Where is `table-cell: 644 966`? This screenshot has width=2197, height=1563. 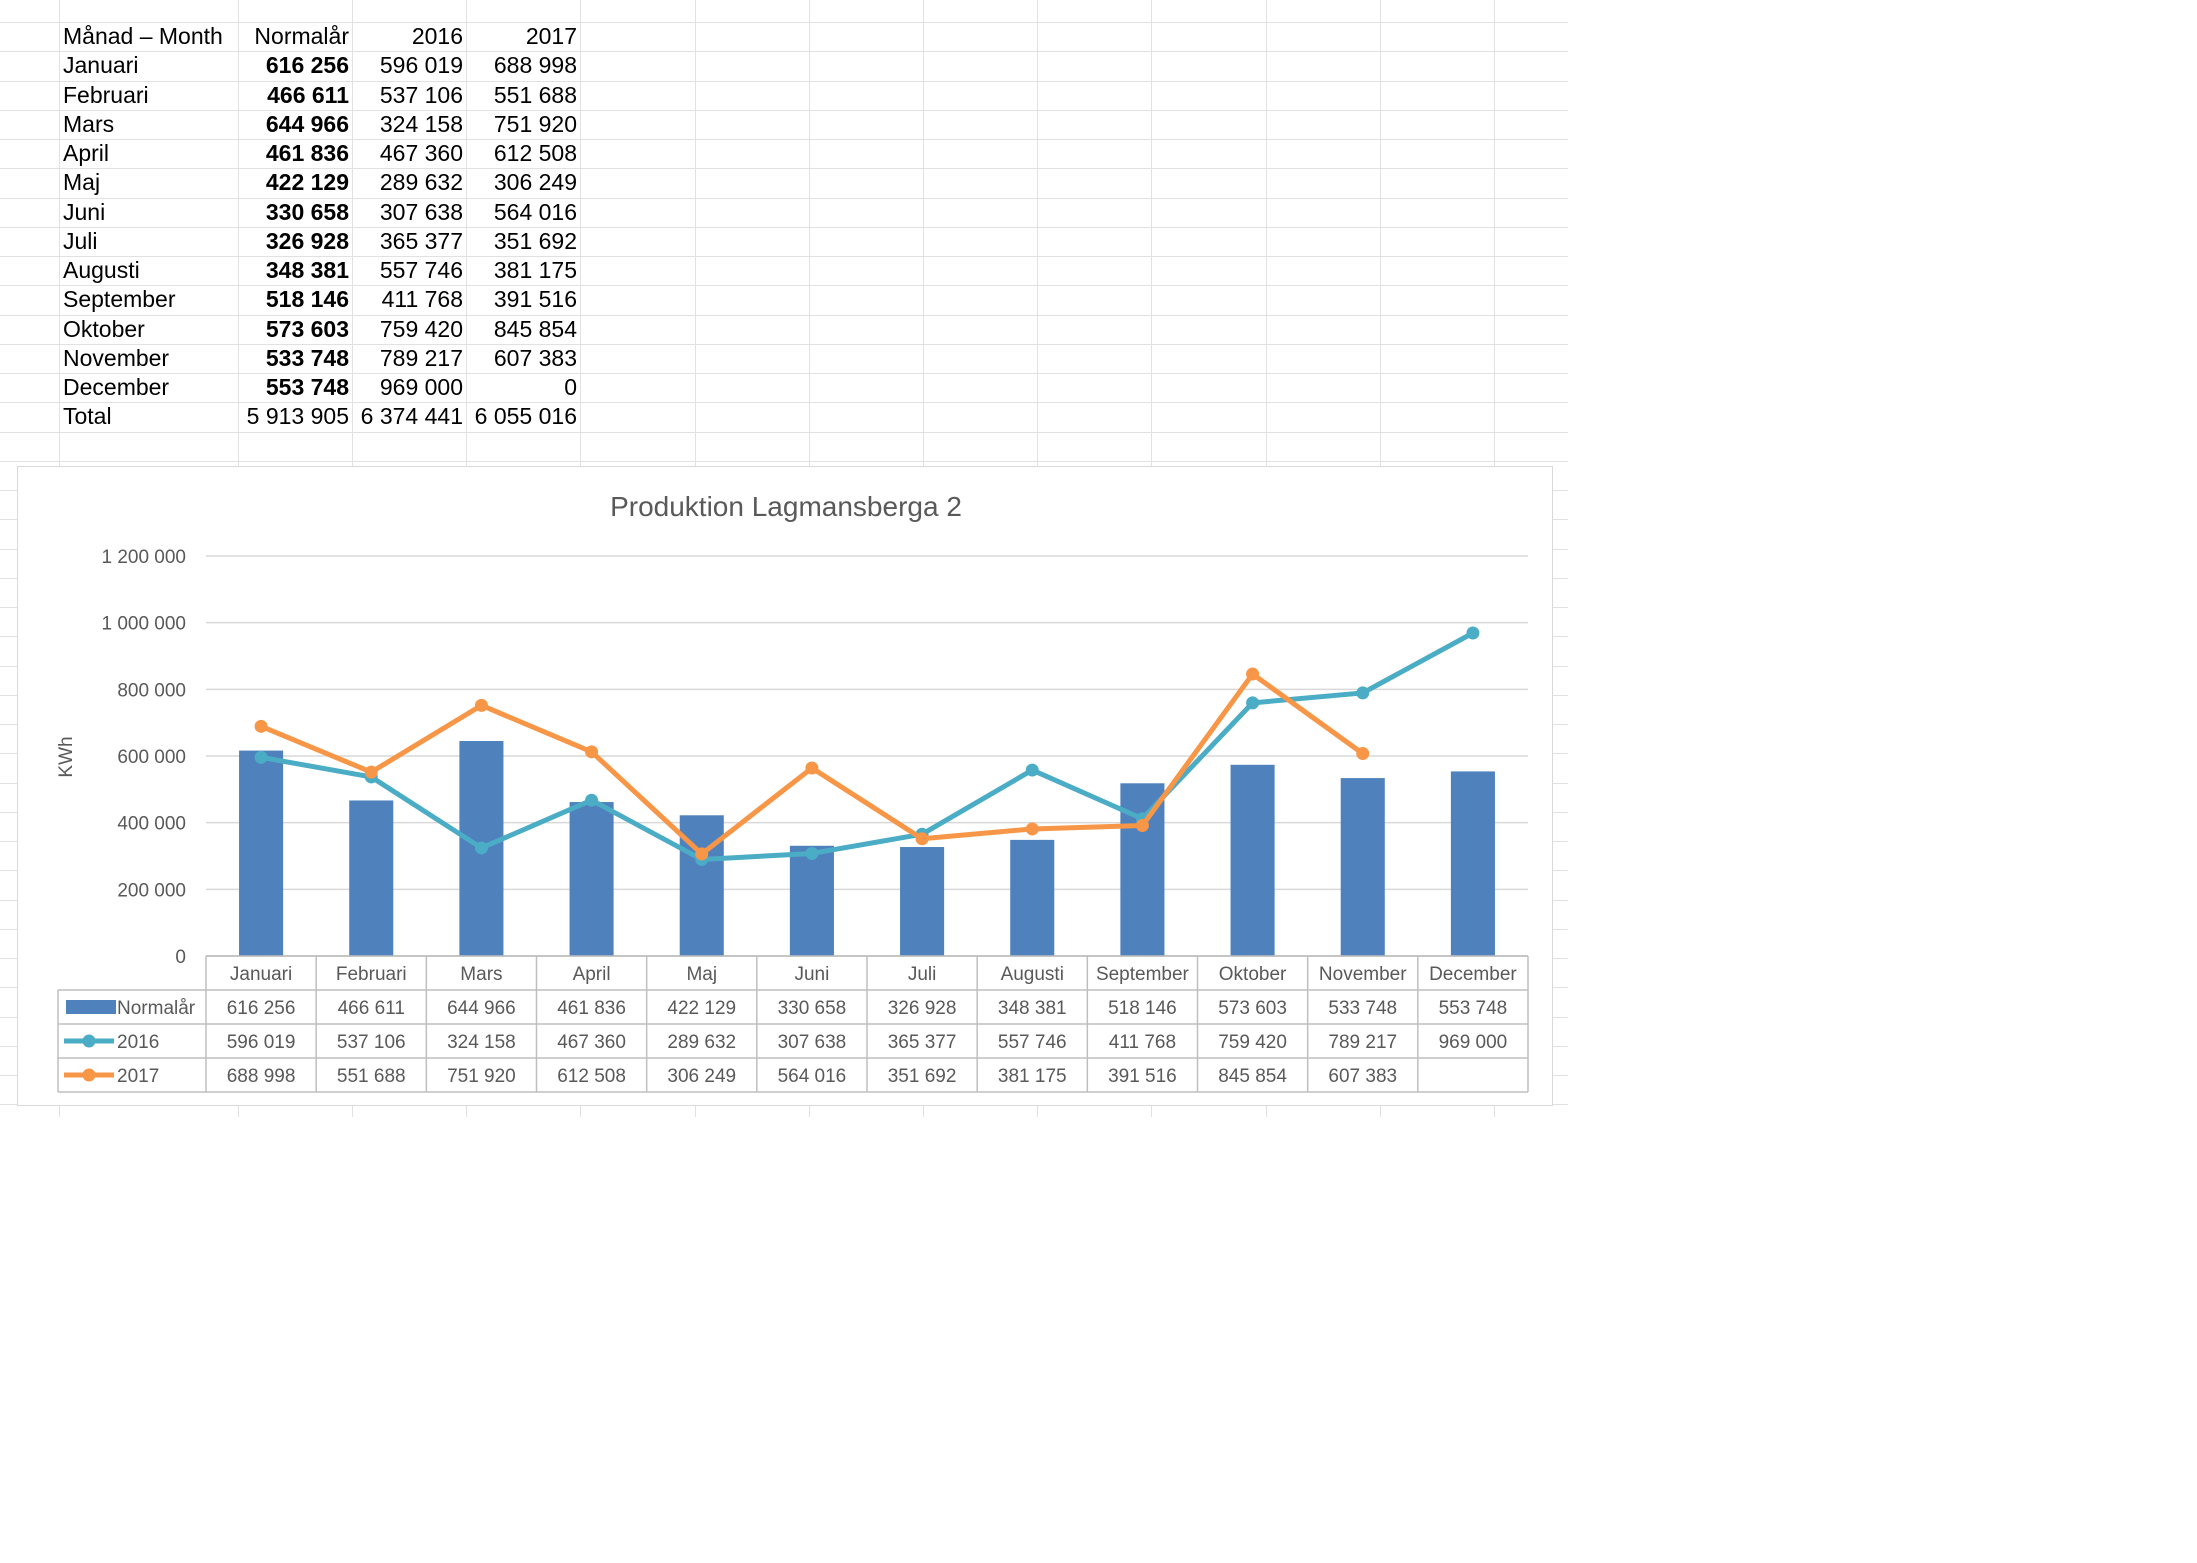 table-cell: 644 966 is located at coordinates (307, 124).